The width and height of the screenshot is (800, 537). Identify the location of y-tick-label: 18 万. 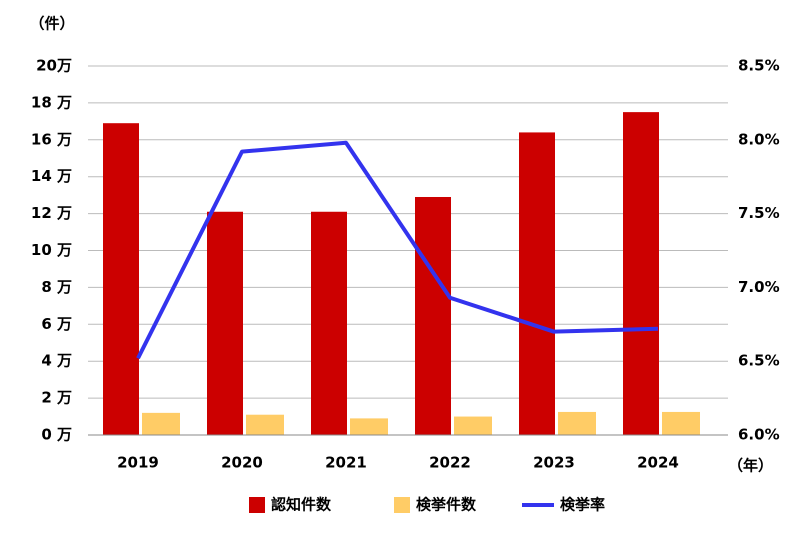
(51, 102).